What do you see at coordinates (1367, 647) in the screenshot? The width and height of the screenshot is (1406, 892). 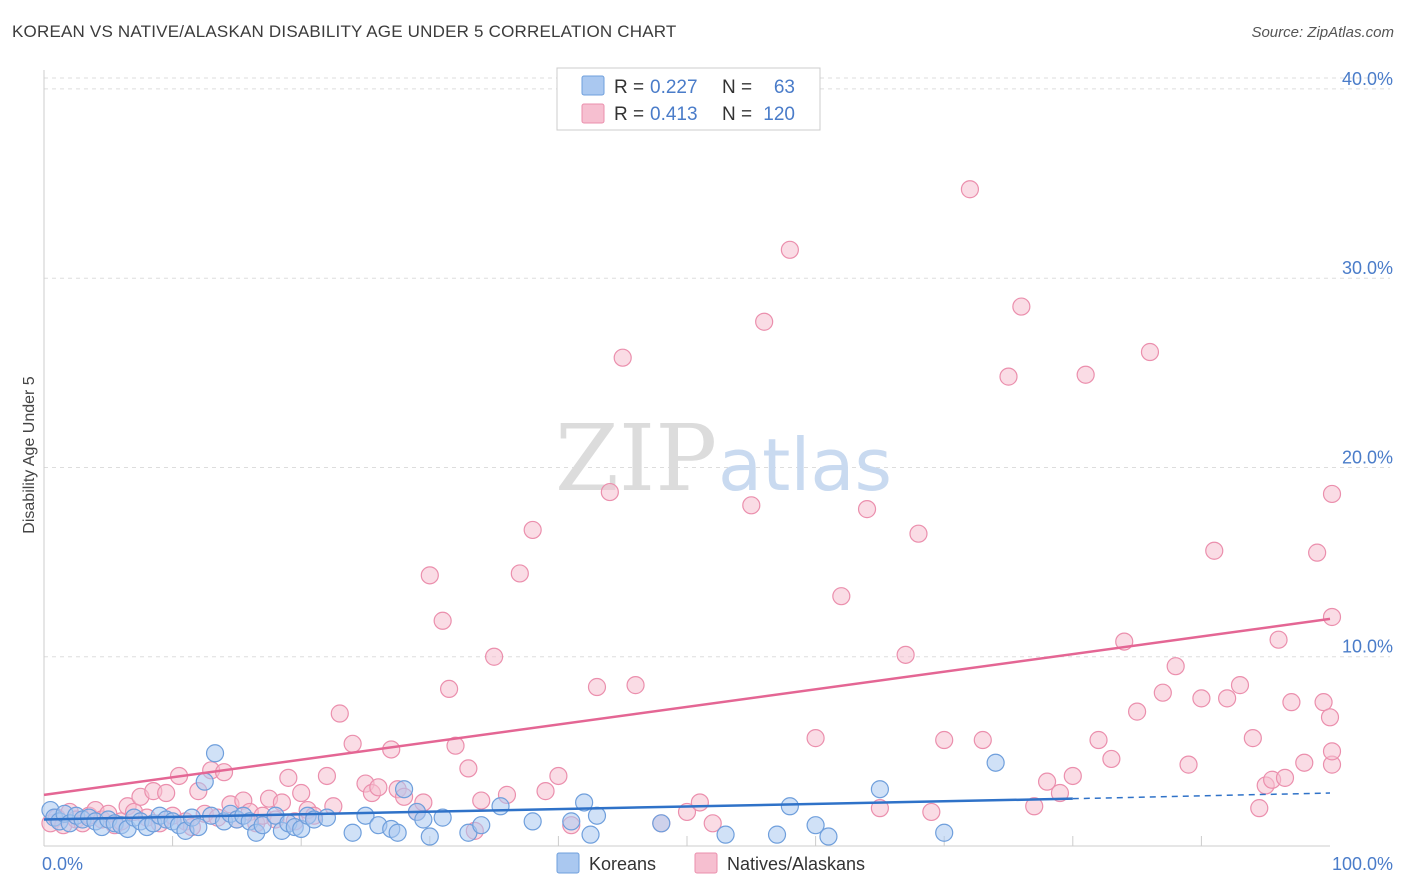 I see `y-tick-label: 10.0%` at bounding box center [1367, 647].